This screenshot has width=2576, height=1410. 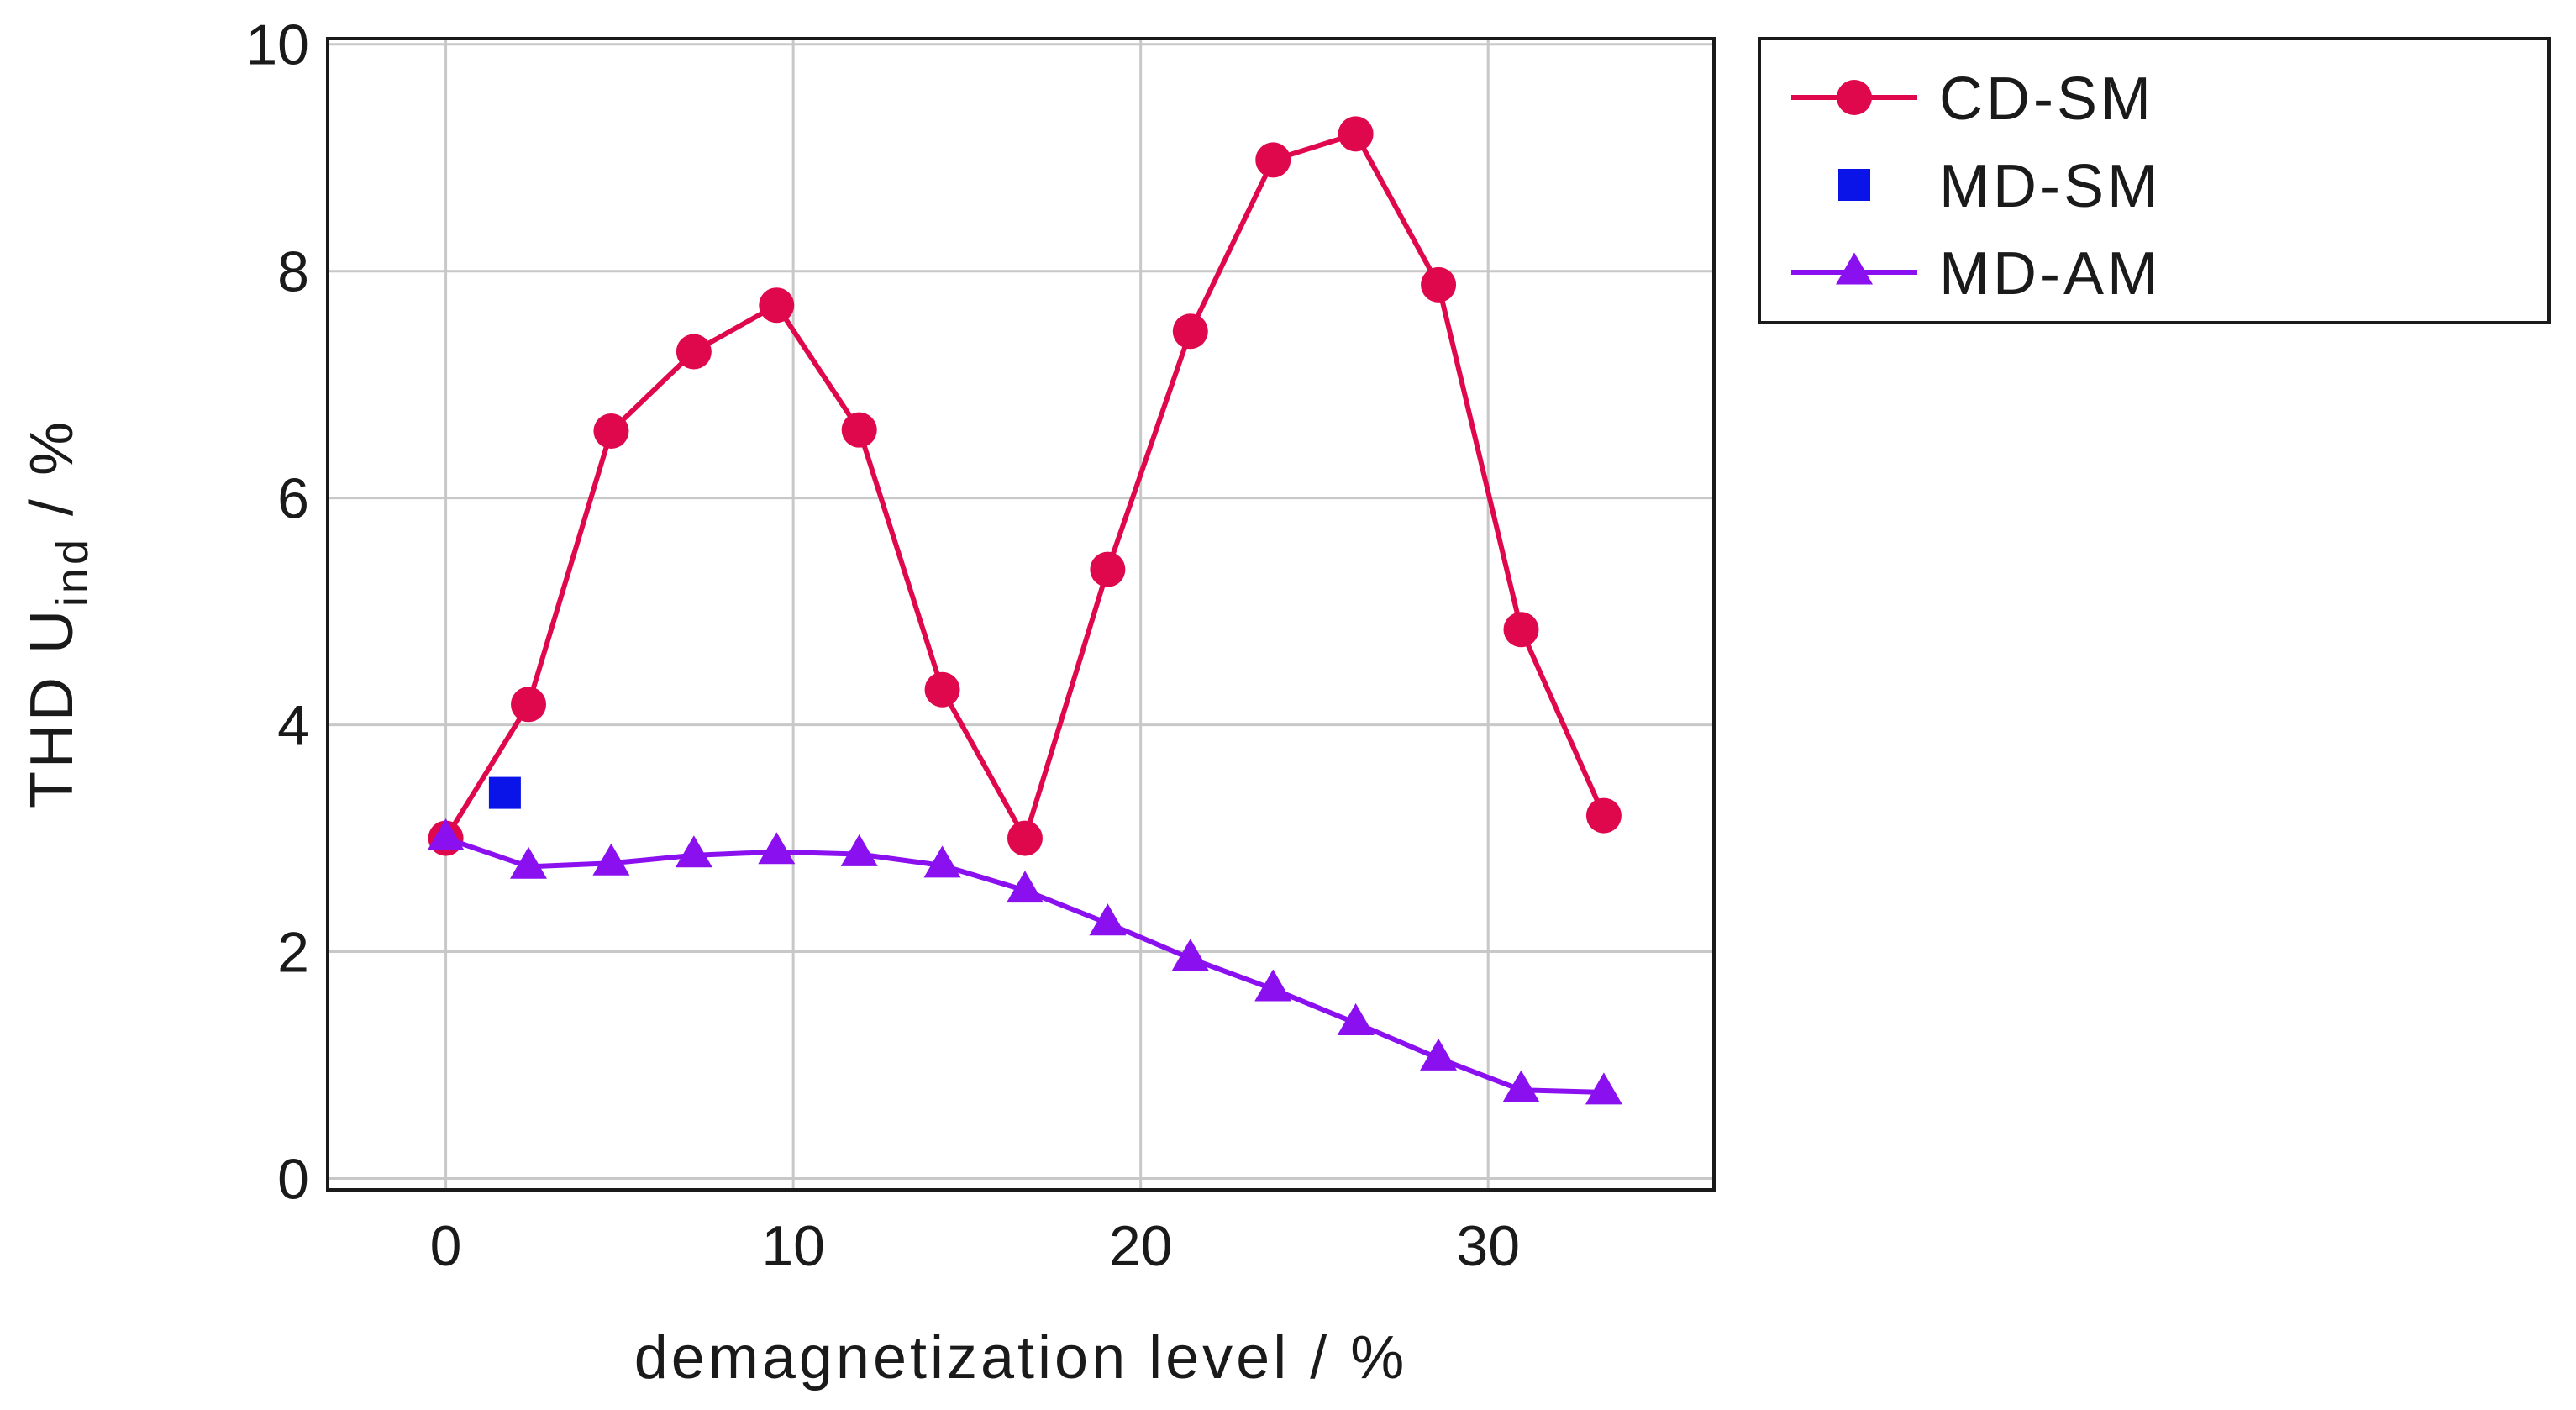 I want to click on x-tick-label: 10, so click(x=793, y=1246).